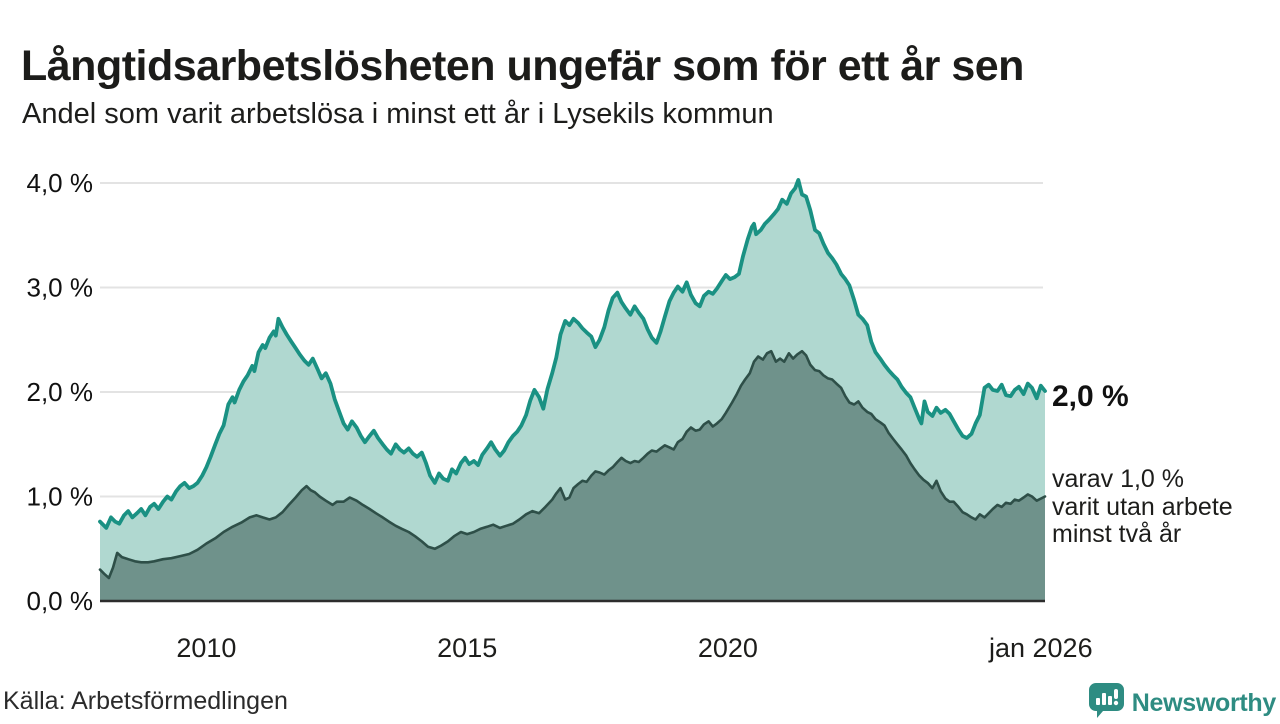  Describe the element at coordinates (1040, 648) in the screenshot. I see `x-tick-label-jan-2026: jan 2026` at that location.